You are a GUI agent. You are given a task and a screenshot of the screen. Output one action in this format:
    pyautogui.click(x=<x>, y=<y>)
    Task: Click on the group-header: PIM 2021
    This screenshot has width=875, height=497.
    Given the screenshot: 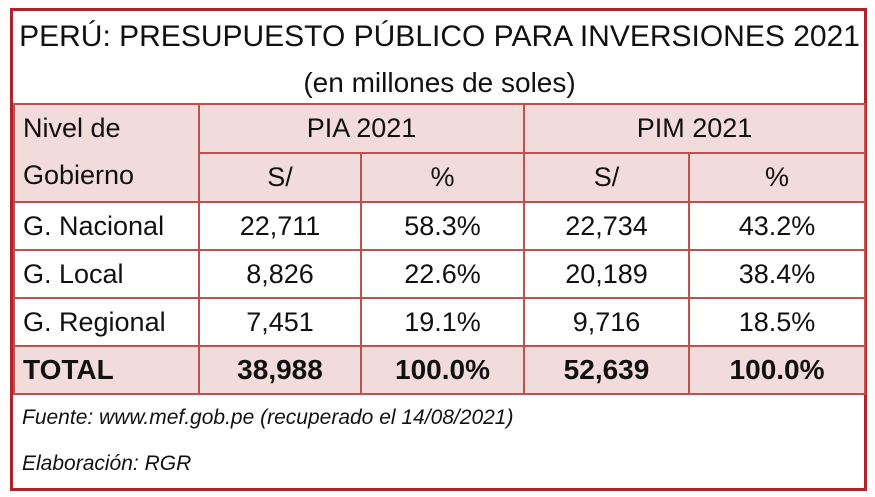 What is the action you would take?
    pyautogui.click(x=694, y=128)
    